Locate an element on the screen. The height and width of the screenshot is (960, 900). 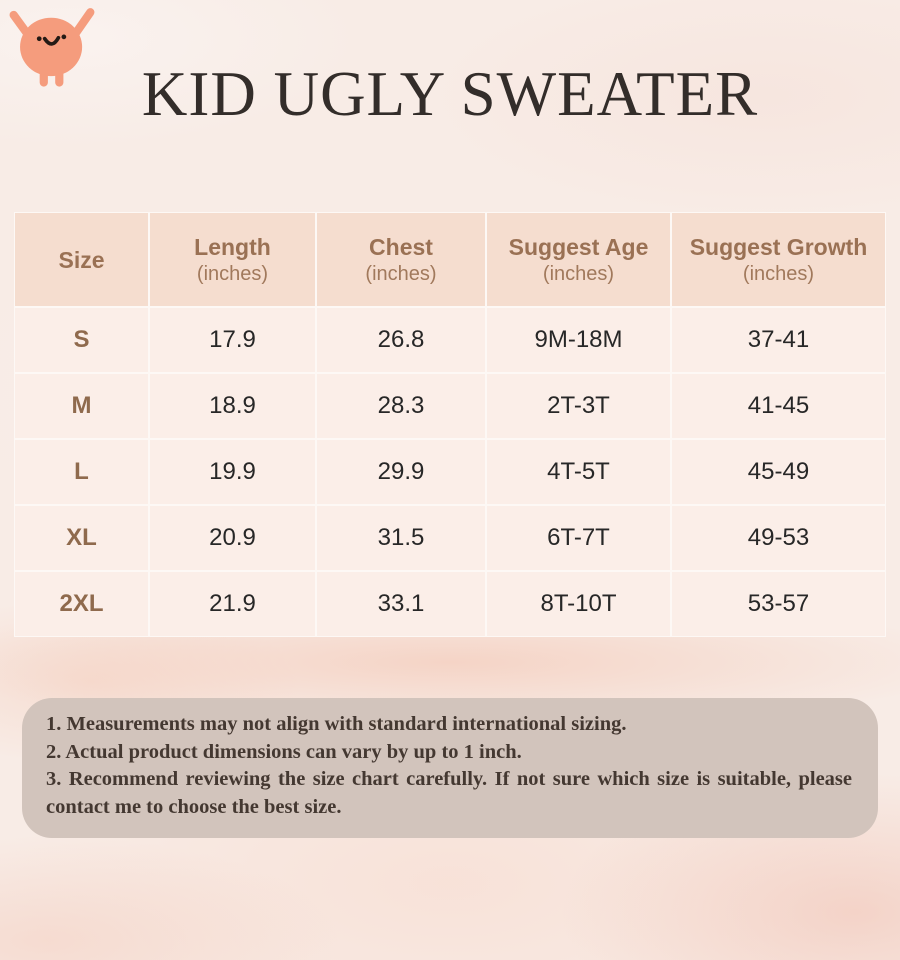
age-value: 2T-3T is located at coordinates (578, 405).